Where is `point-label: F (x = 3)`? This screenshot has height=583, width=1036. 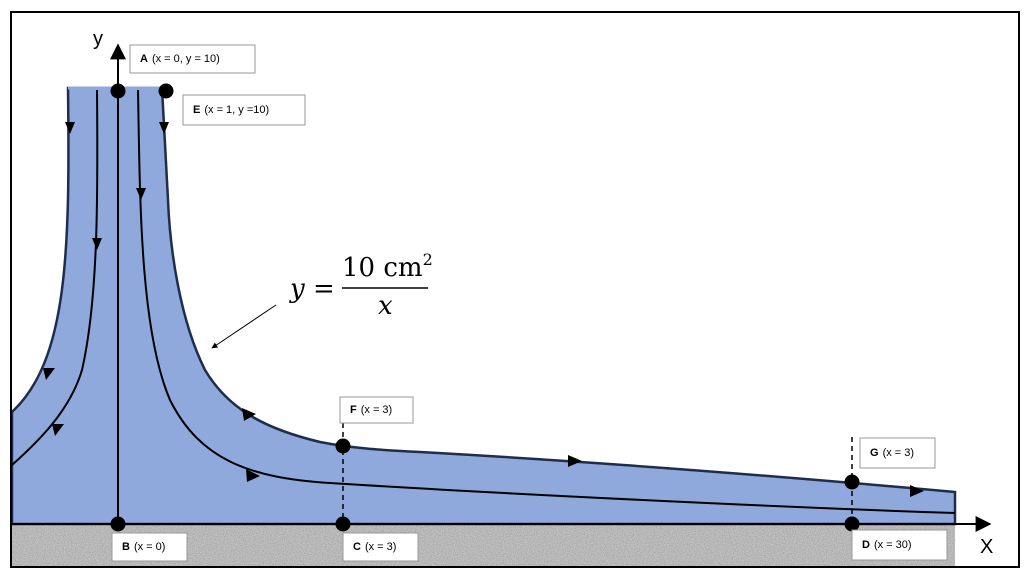 point-label: F (x = 3) is located at coordinates (371, 410).